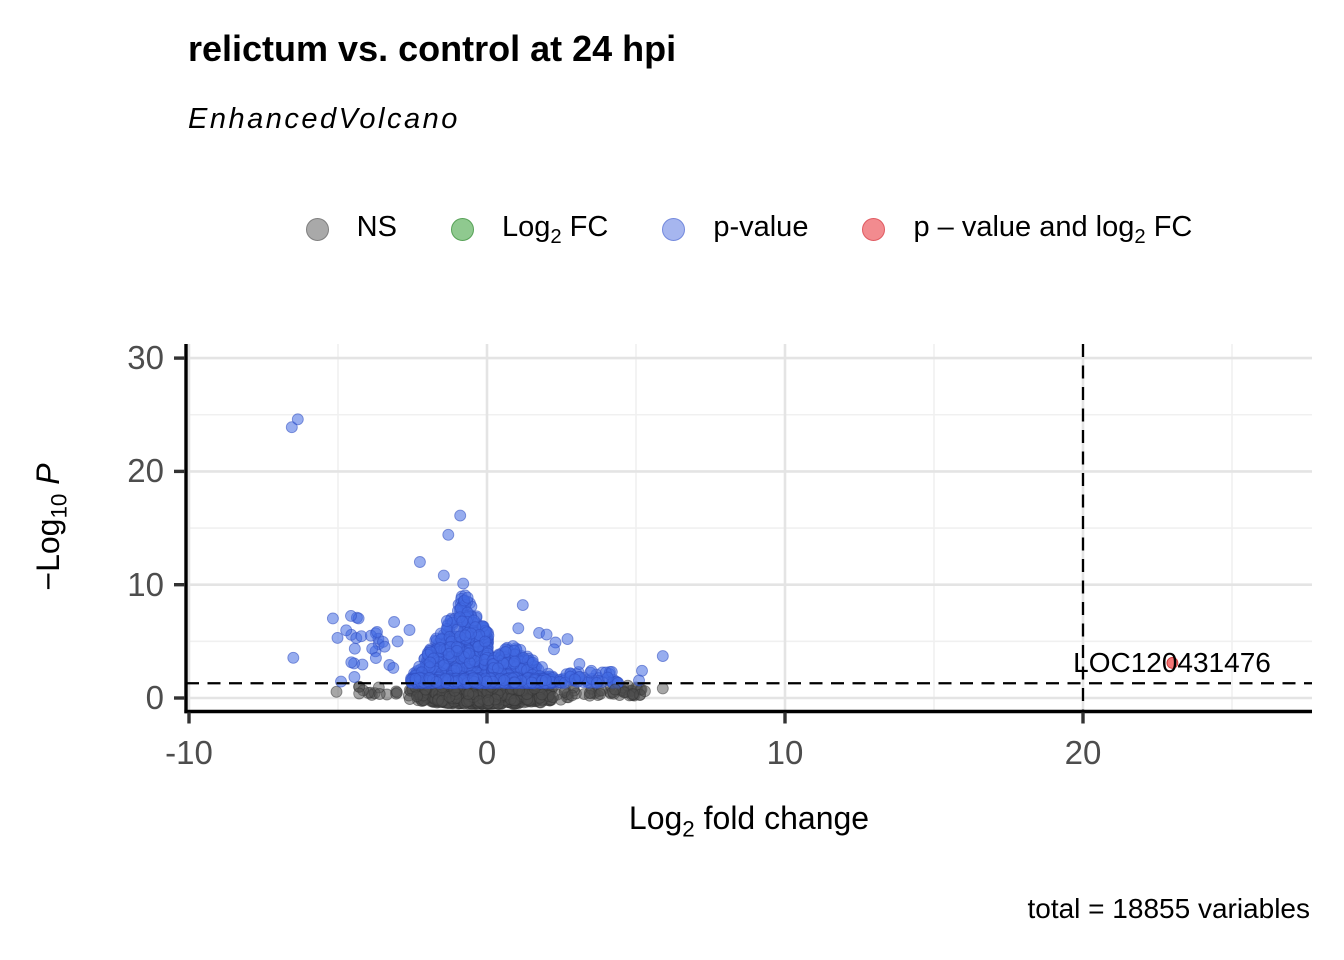 The width and height of the screenshot is (1344, 960). What do you see at coordinates (487, 752) in the screenshot?
I see `x-tick-label-0: 0` at bounding box center [487, 752].